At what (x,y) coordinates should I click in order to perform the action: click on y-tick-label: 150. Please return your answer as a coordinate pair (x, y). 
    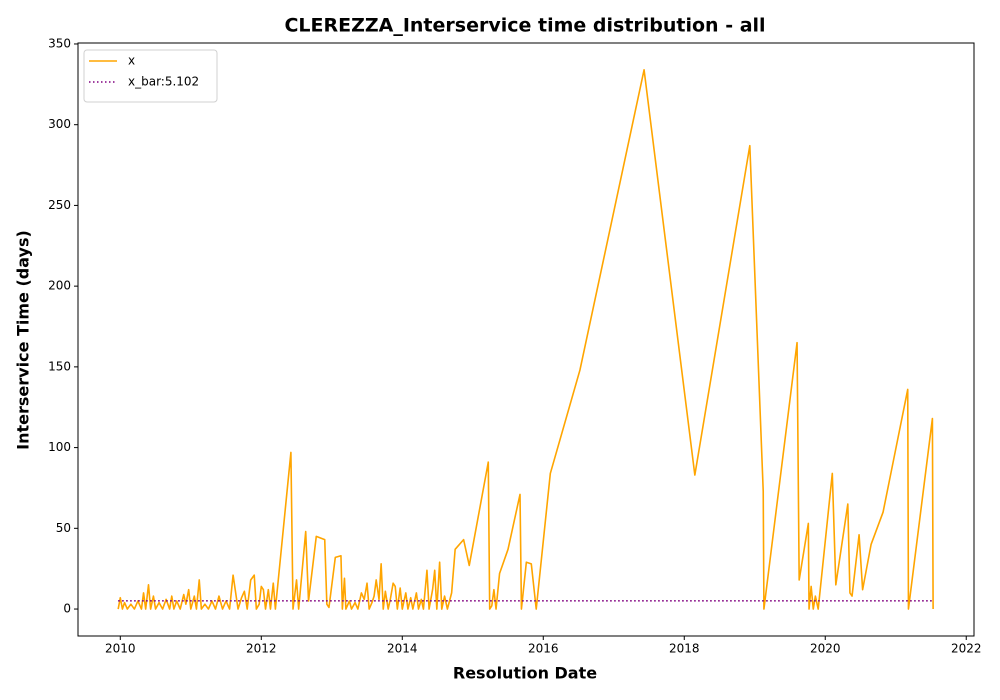
    Looking at the image, I should click on (59, 366).